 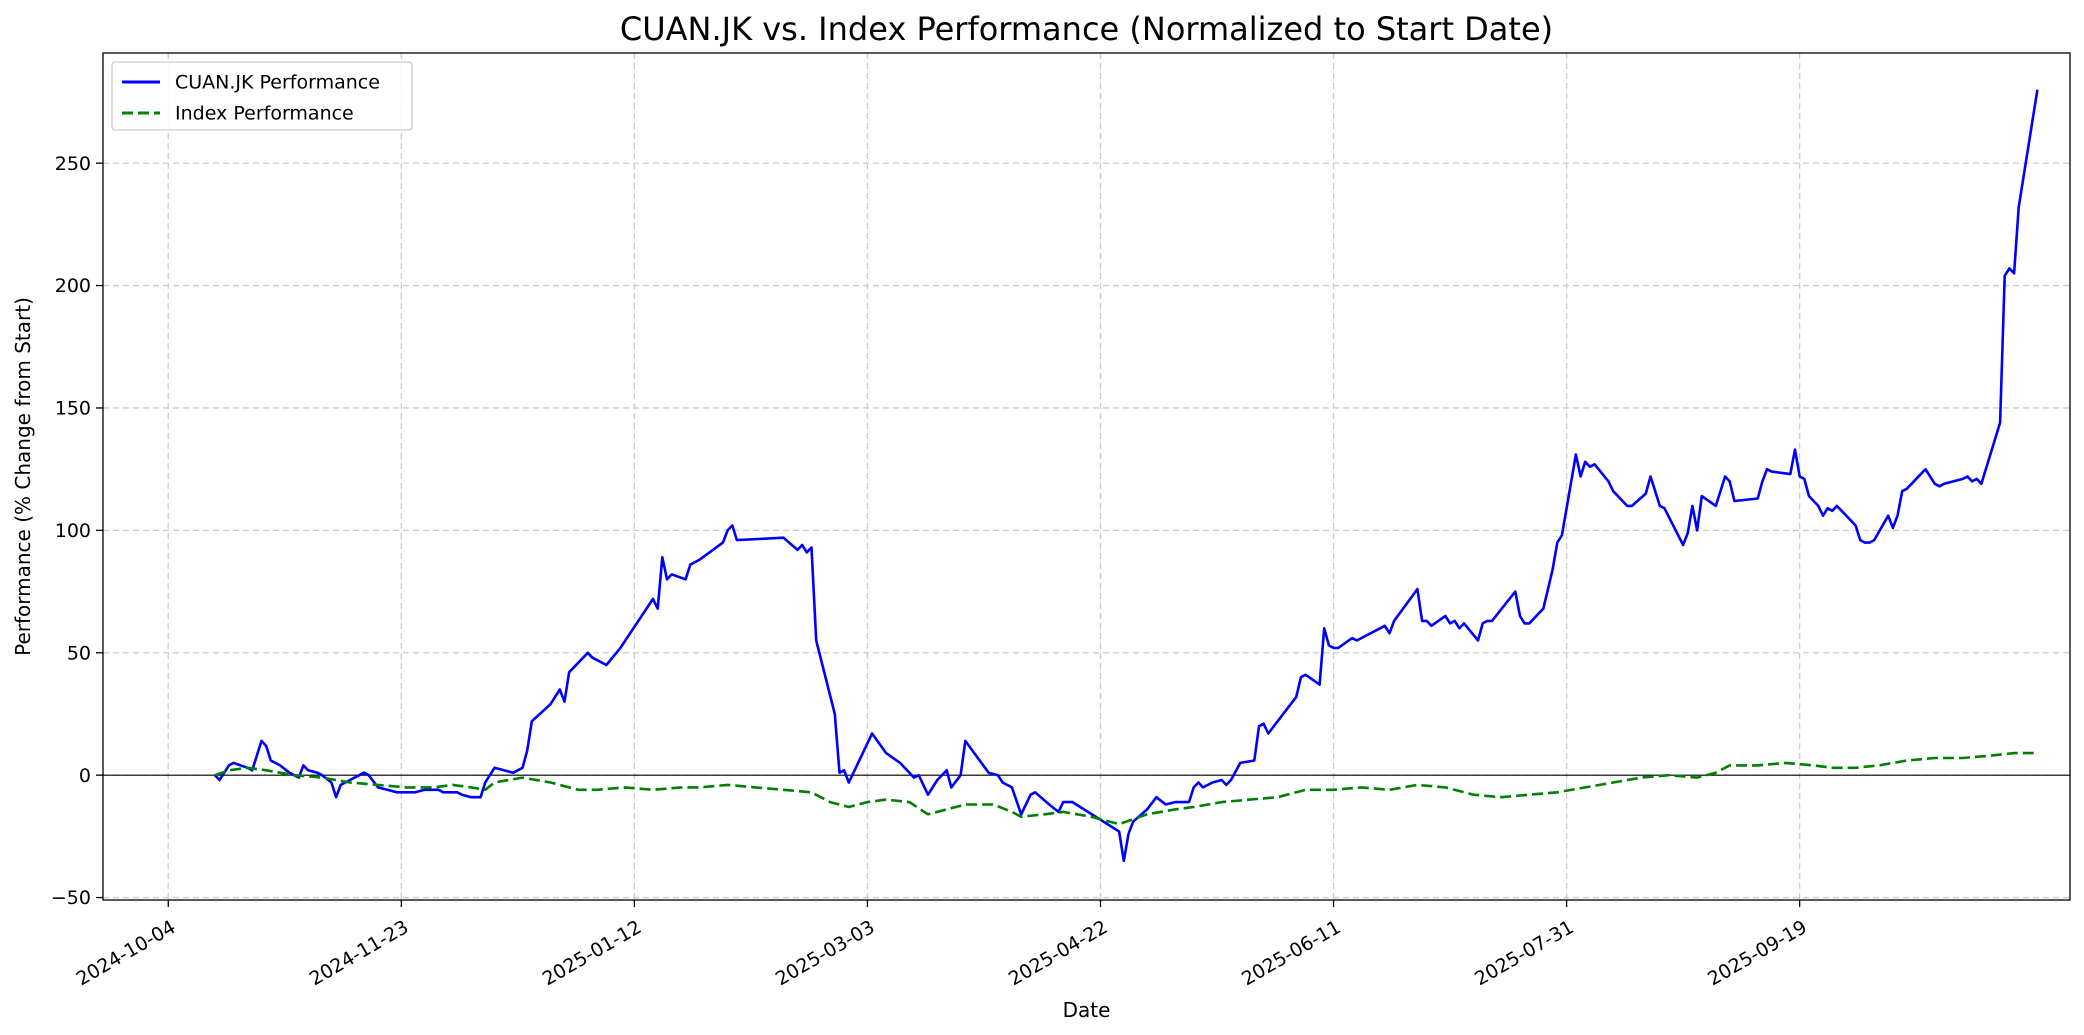 I want to click on x-tick-label: 2025-04-22, so click(x=1058, y=953).